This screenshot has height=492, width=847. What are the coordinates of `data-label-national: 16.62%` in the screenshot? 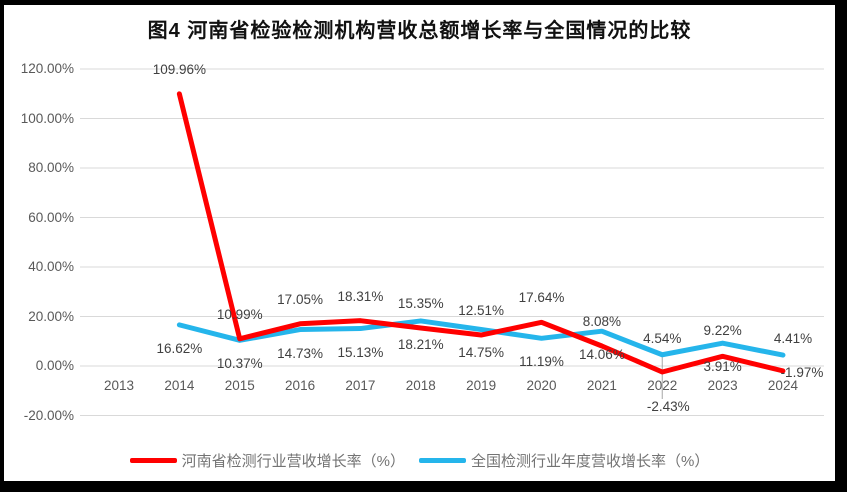 It's located at (179, 348).